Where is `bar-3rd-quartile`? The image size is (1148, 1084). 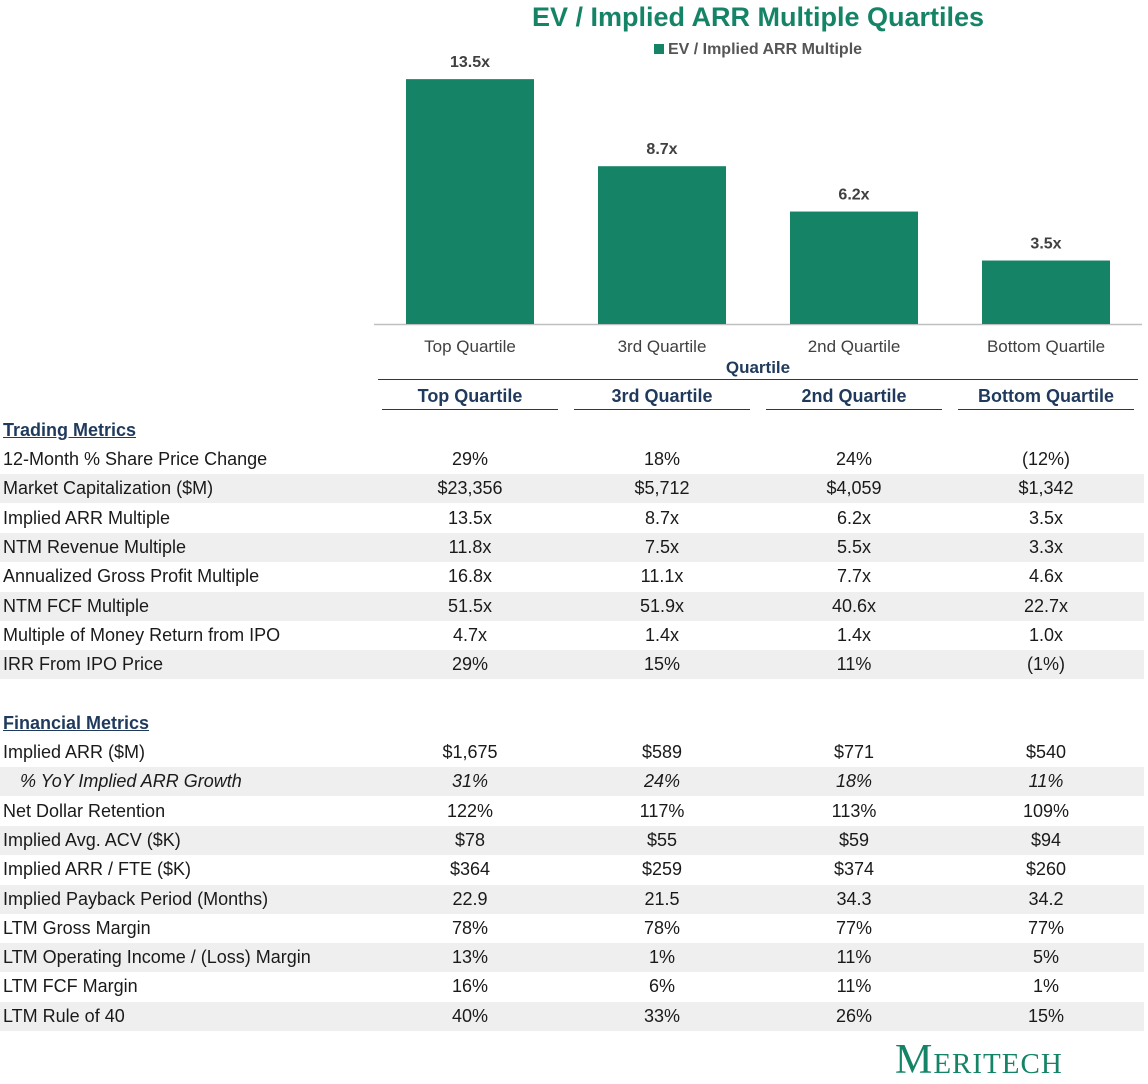 bar-3rd-quartile is located at coordinates (662, 245).